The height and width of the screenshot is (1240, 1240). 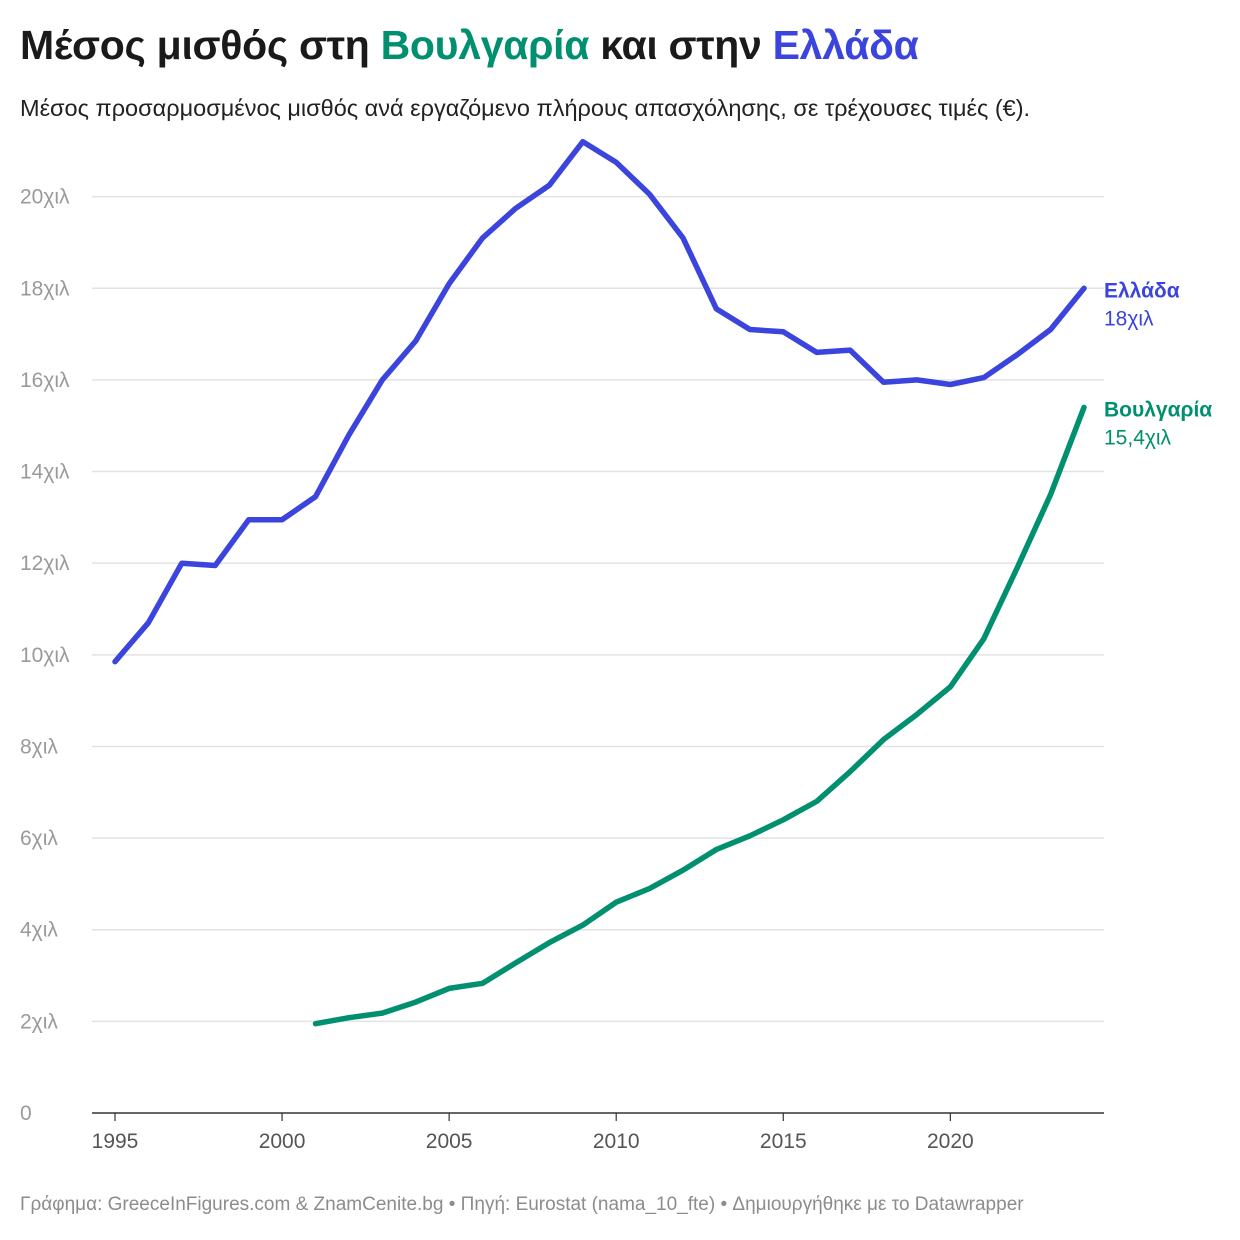 I want to click on y-tick-label: 14χιλ, so click(x=45, y=472).